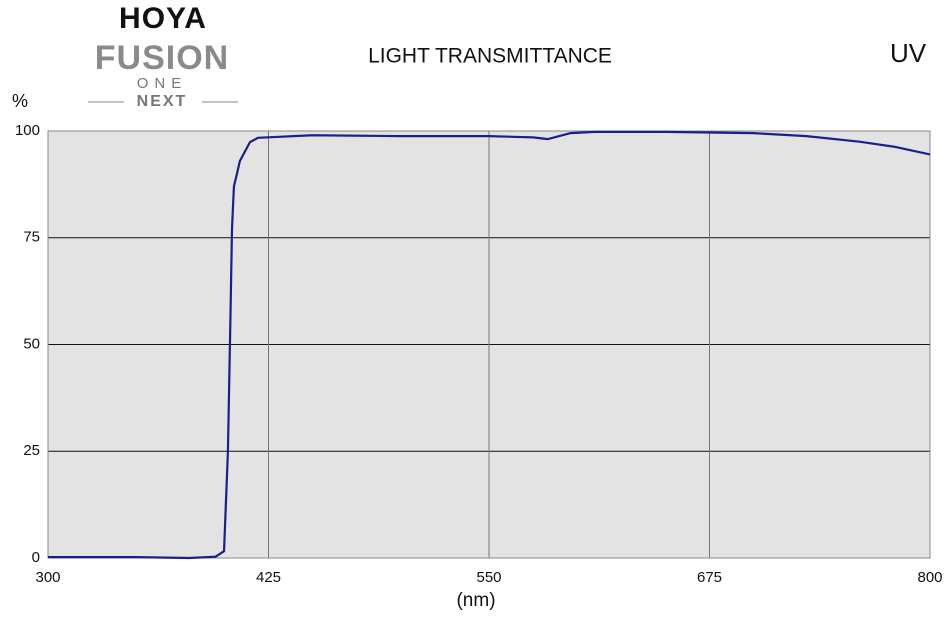  I want to click on y-tick-label: 50, so click(31, 343).